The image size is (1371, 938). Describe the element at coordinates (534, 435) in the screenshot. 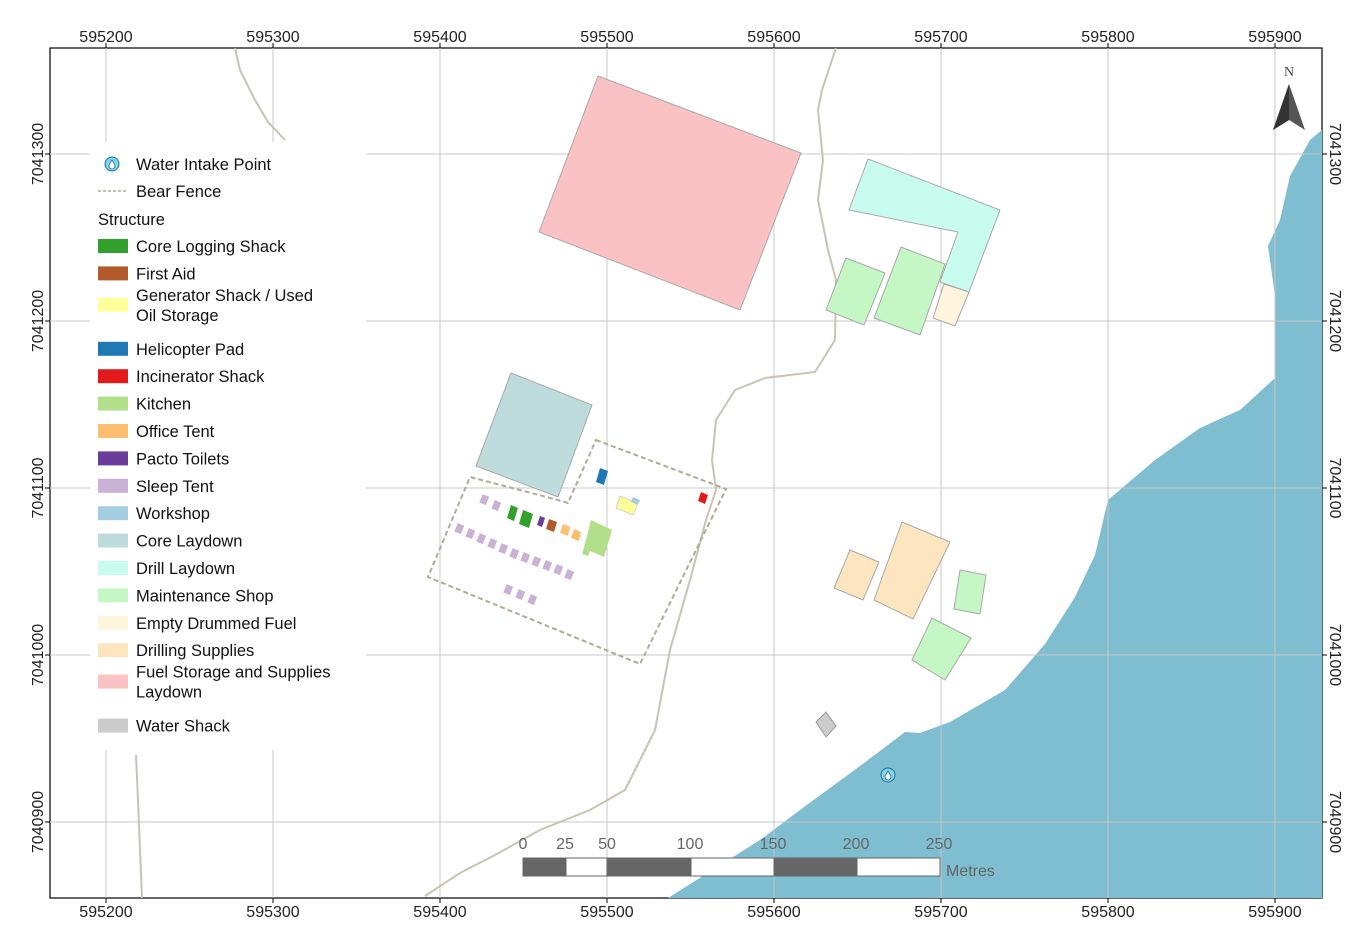

I see `core-laydown` at that location.